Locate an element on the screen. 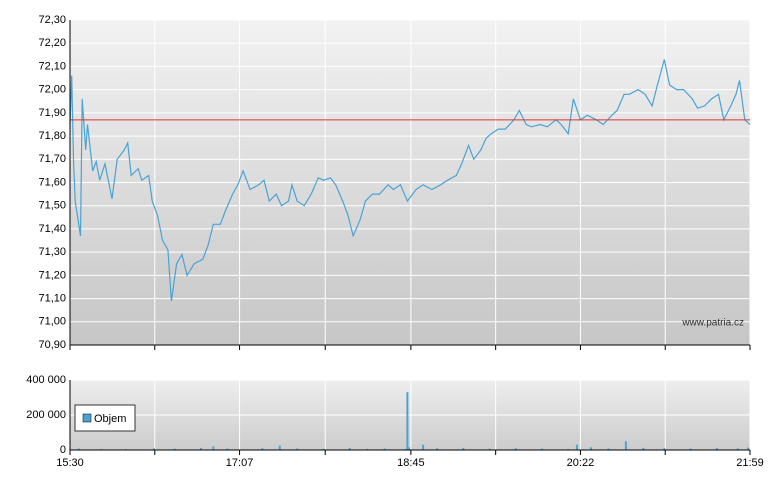 This screenshot has height=495, width=780. y-tick-label: 71,00 is located at coordinates (52, 322).